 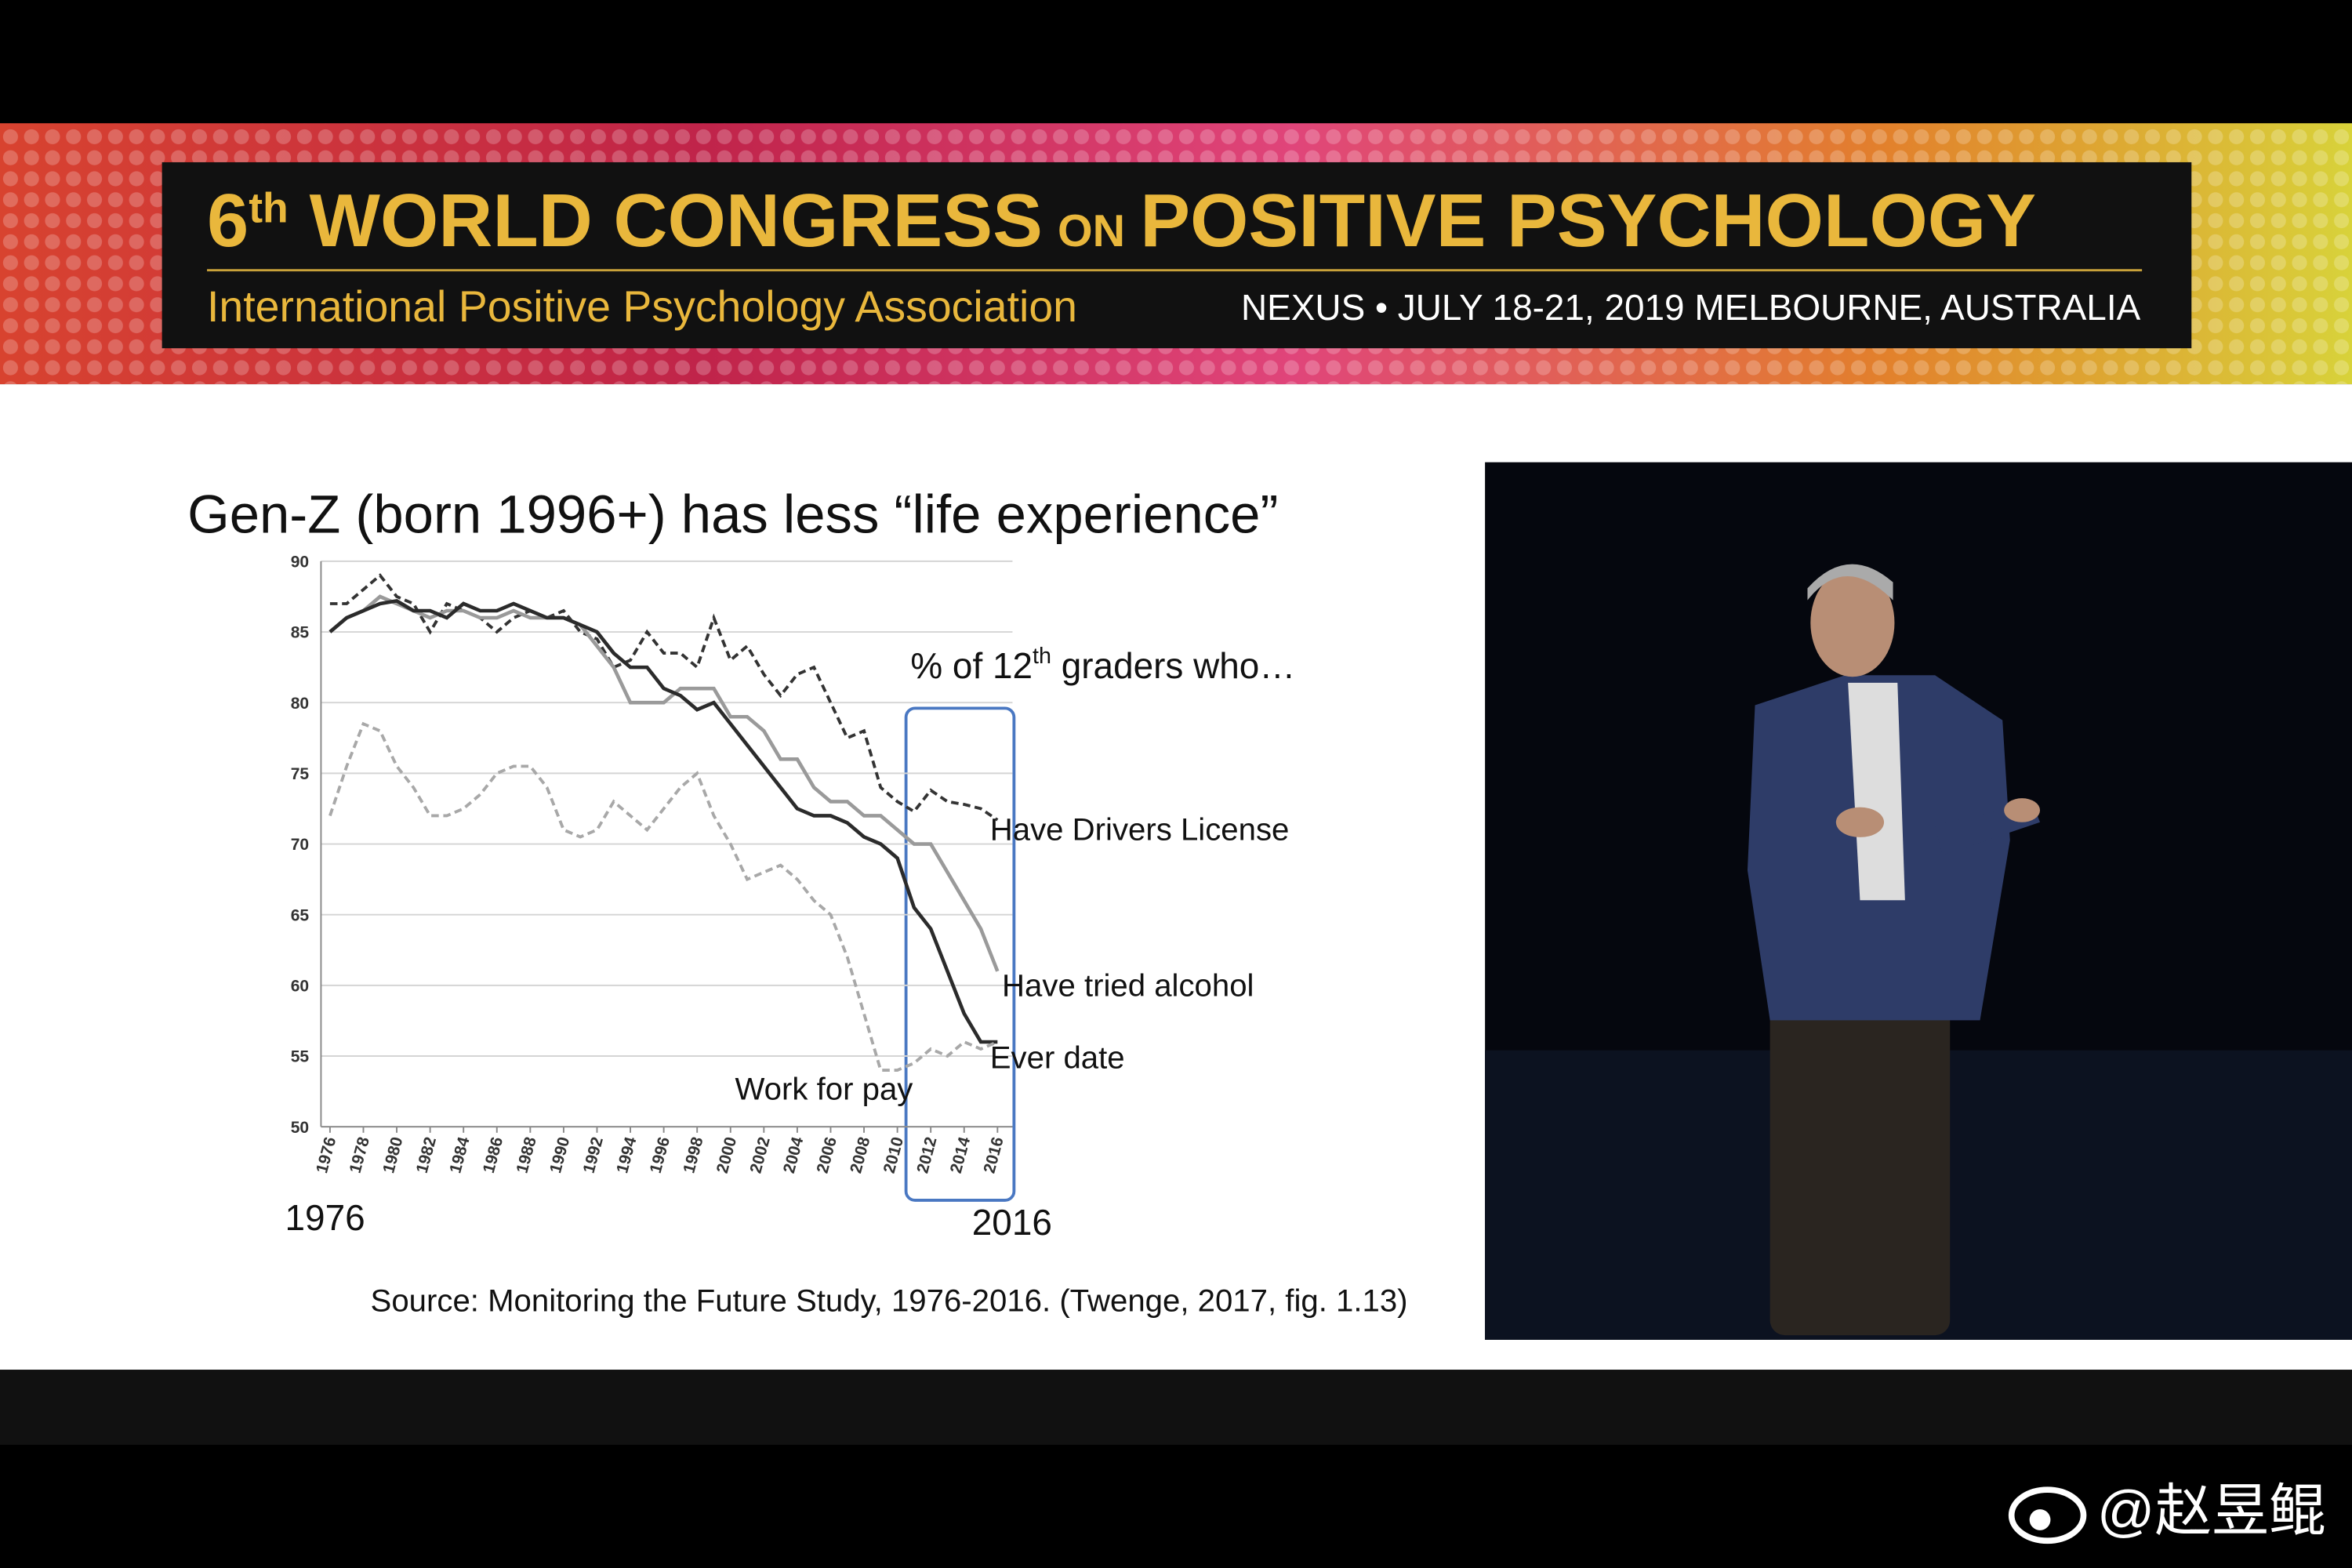 I want to click on y-tick-label: 90, so click(x=300, y=563).